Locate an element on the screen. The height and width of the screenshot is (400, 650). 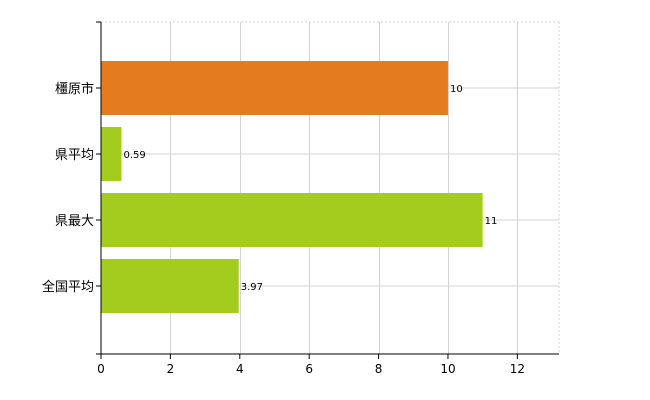
data-label-1: 0.59 is located at coordinates (134, 155).